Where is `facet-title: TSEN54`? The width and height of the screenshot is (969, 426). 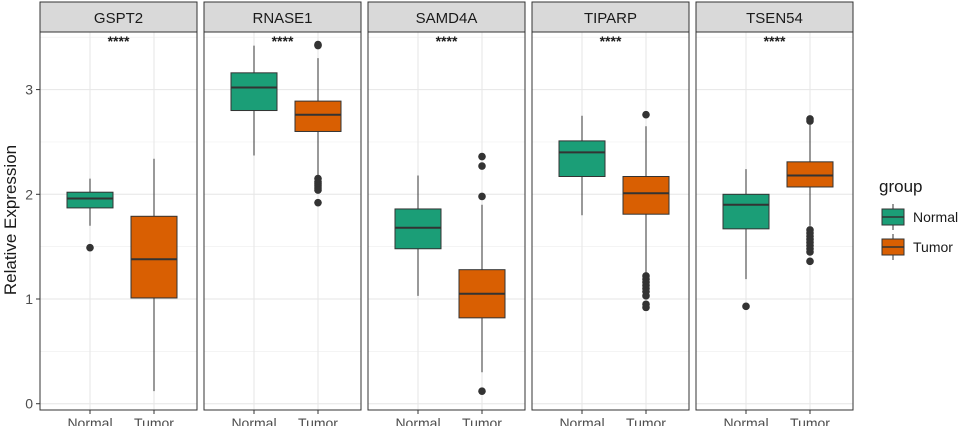 facet-title: TSEN54 is located at coordinates (774, 18).